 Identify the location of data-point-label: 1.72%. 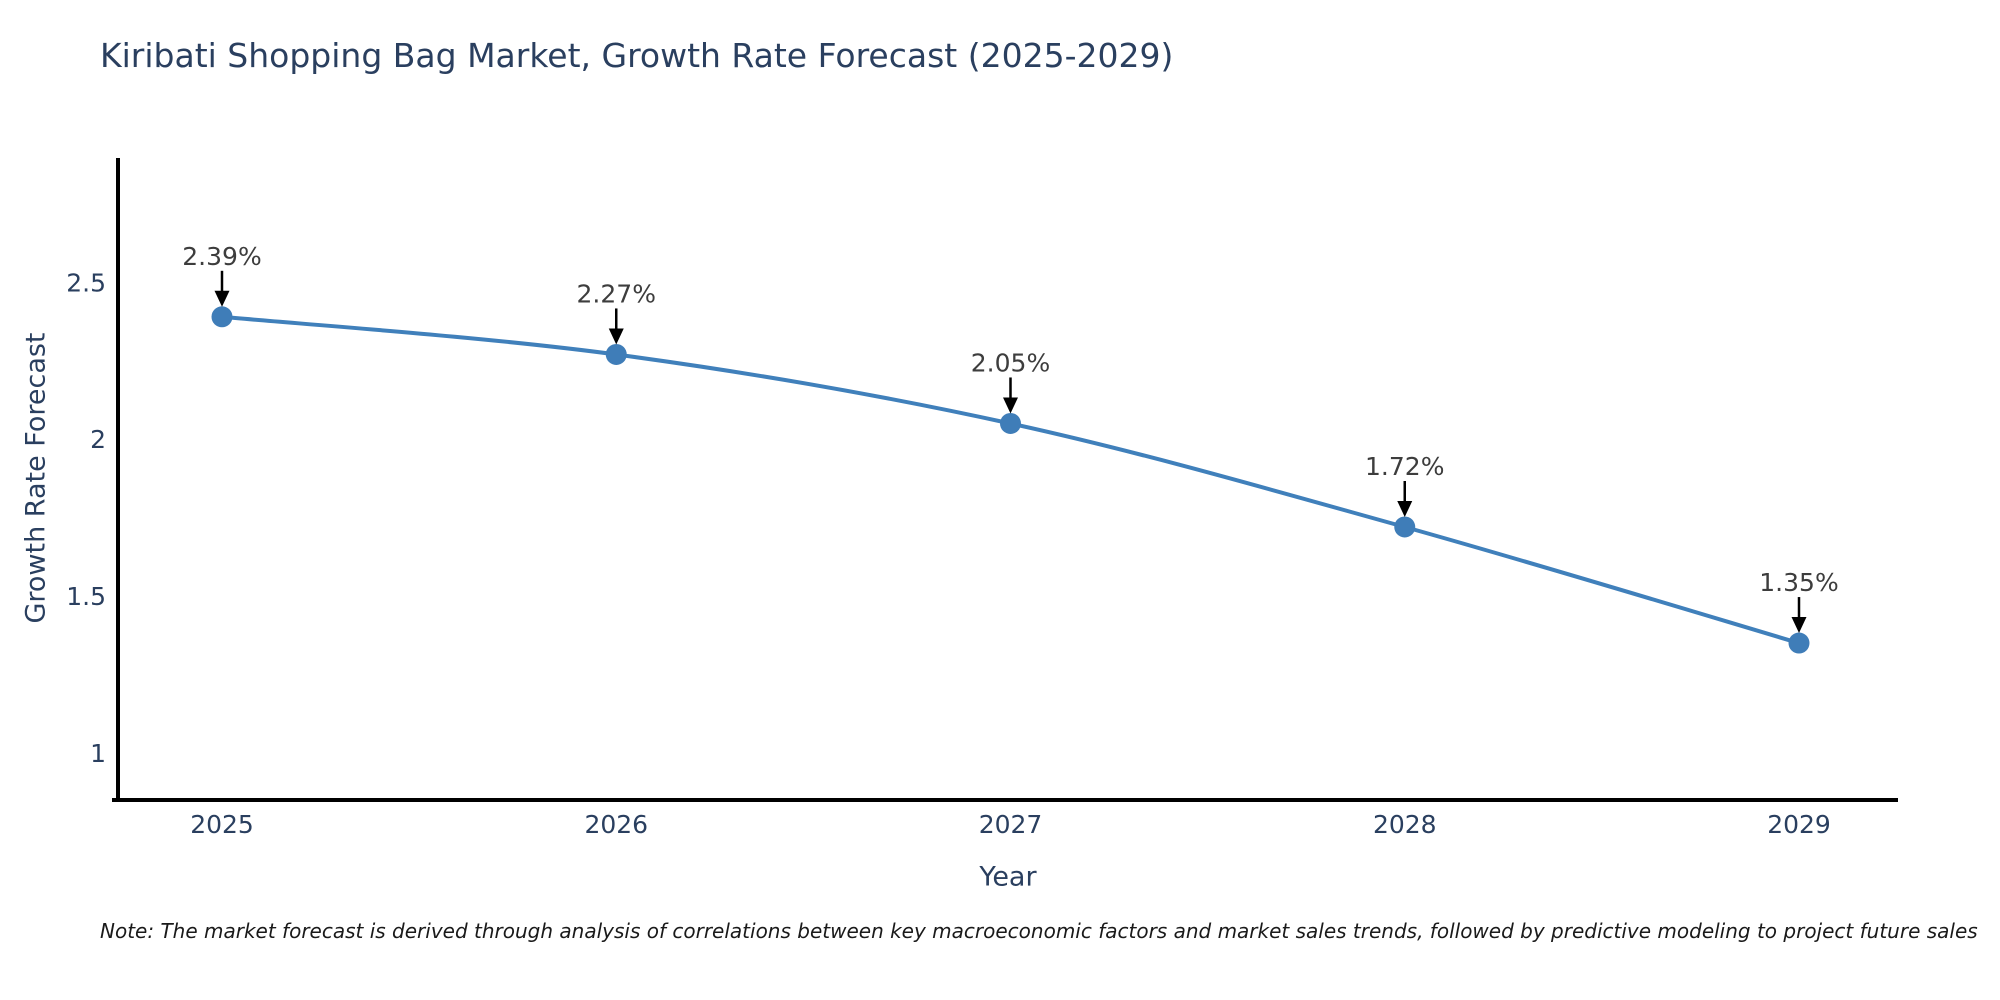
(1404, 466).